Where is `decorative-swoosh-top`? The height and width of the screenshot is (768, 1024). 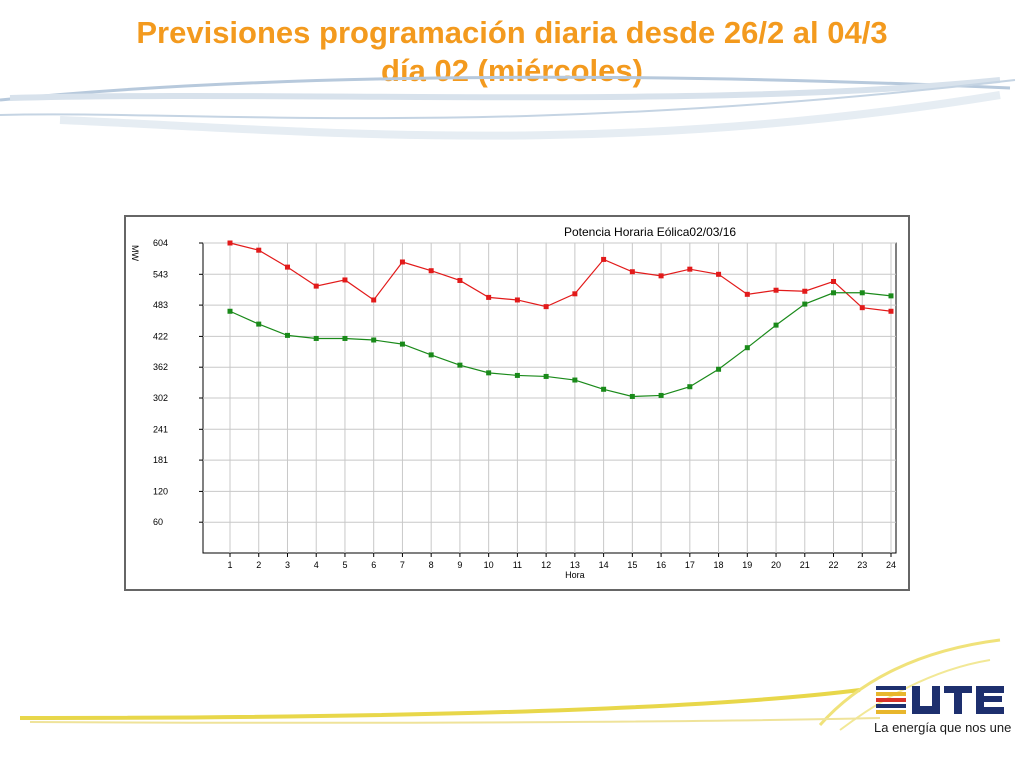
decorative-swoosh-top is located at coordinates (508, 107).